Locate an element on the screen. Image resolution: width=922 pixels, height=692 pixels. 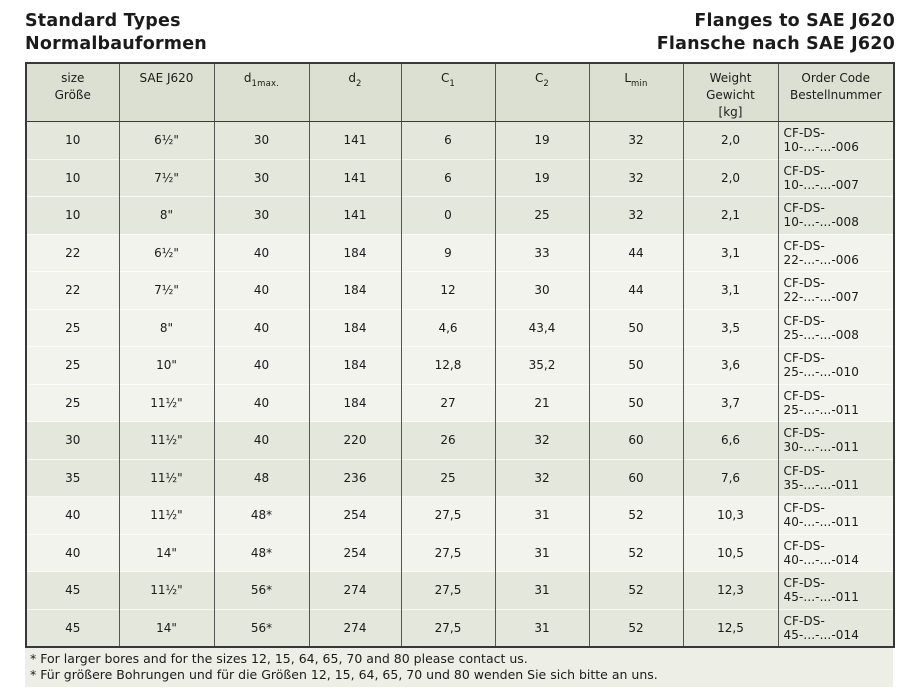
cell-order-code: CF-DS-25-...-...-008 is located at coordinates (836, 327).